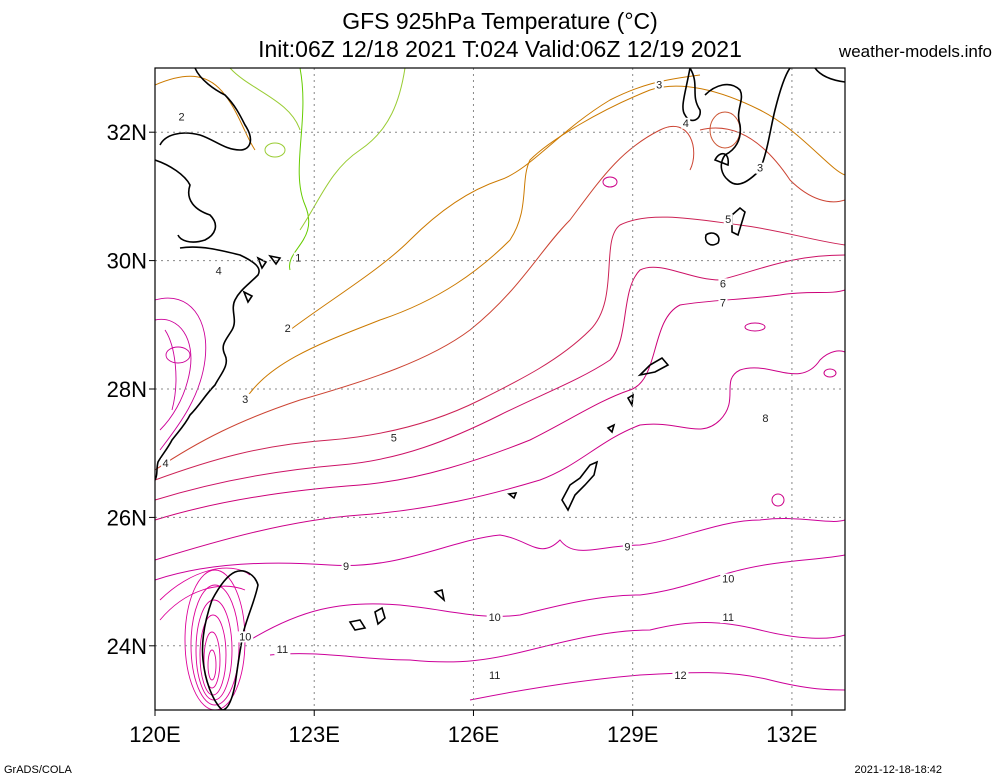 Image resolution: width=1000 pixels, height=779 pixels. Describe the element at coordinates (500, 21) in the screenshot. I see `chart-title: GFS 925hPa Temperature (°C)` at that location.